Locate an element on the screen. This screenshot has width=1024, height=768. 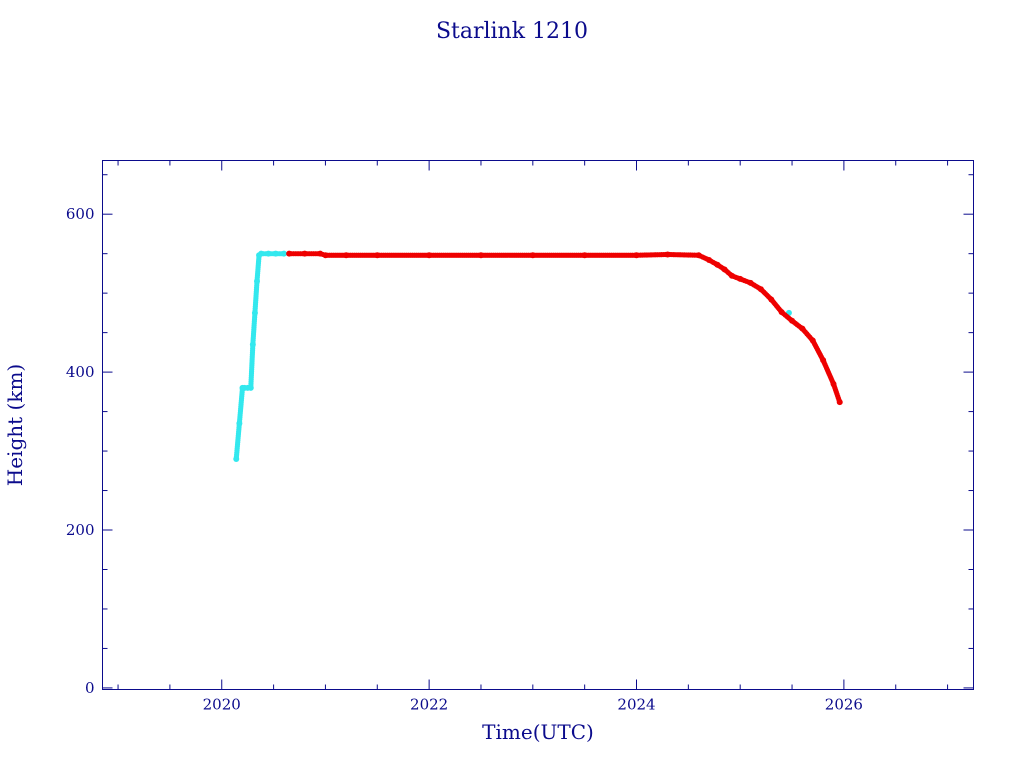
x-tick-label: 2026 is located at coordinates (844, 705).